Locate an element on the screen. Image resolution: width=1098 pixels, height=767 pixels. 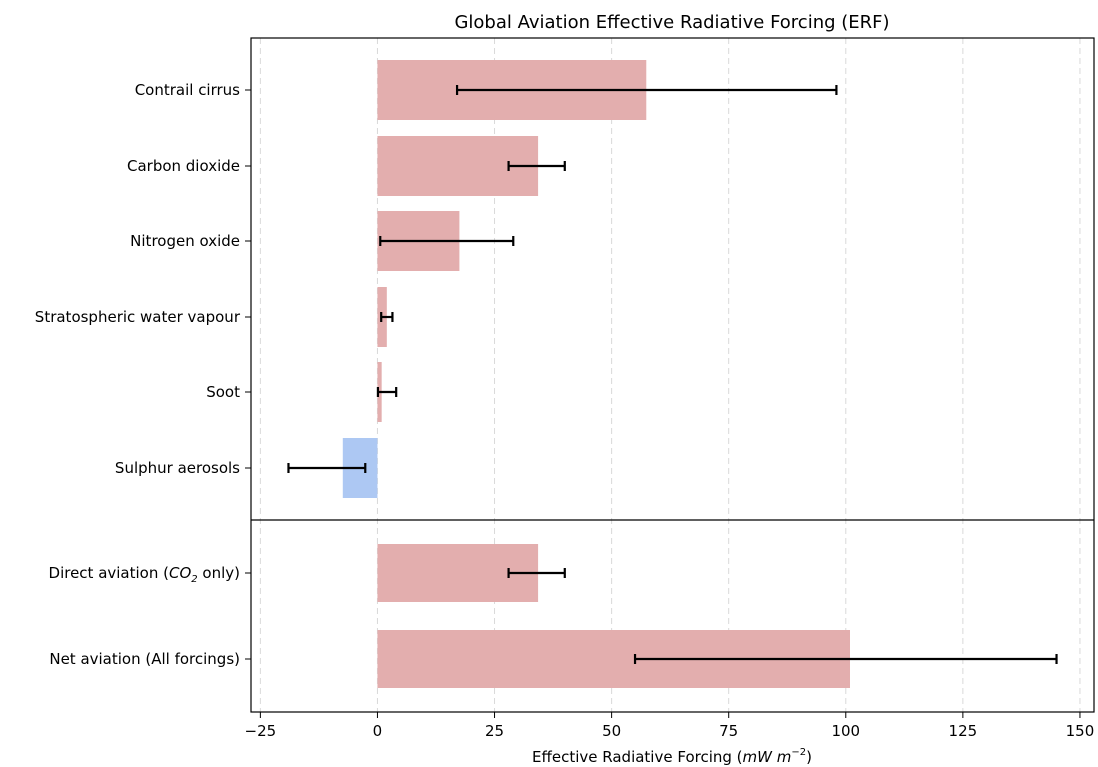
category-label-chem: CO is located at coordinates (180, 573).